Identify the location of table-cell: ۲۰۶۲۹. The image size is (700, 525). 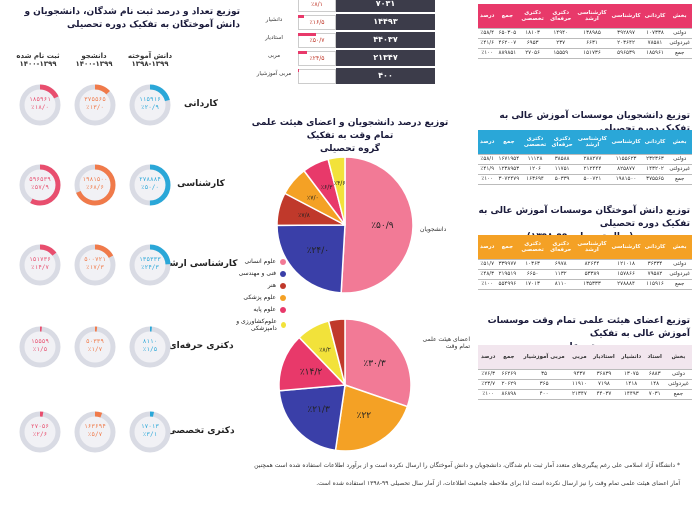
(509, 384).